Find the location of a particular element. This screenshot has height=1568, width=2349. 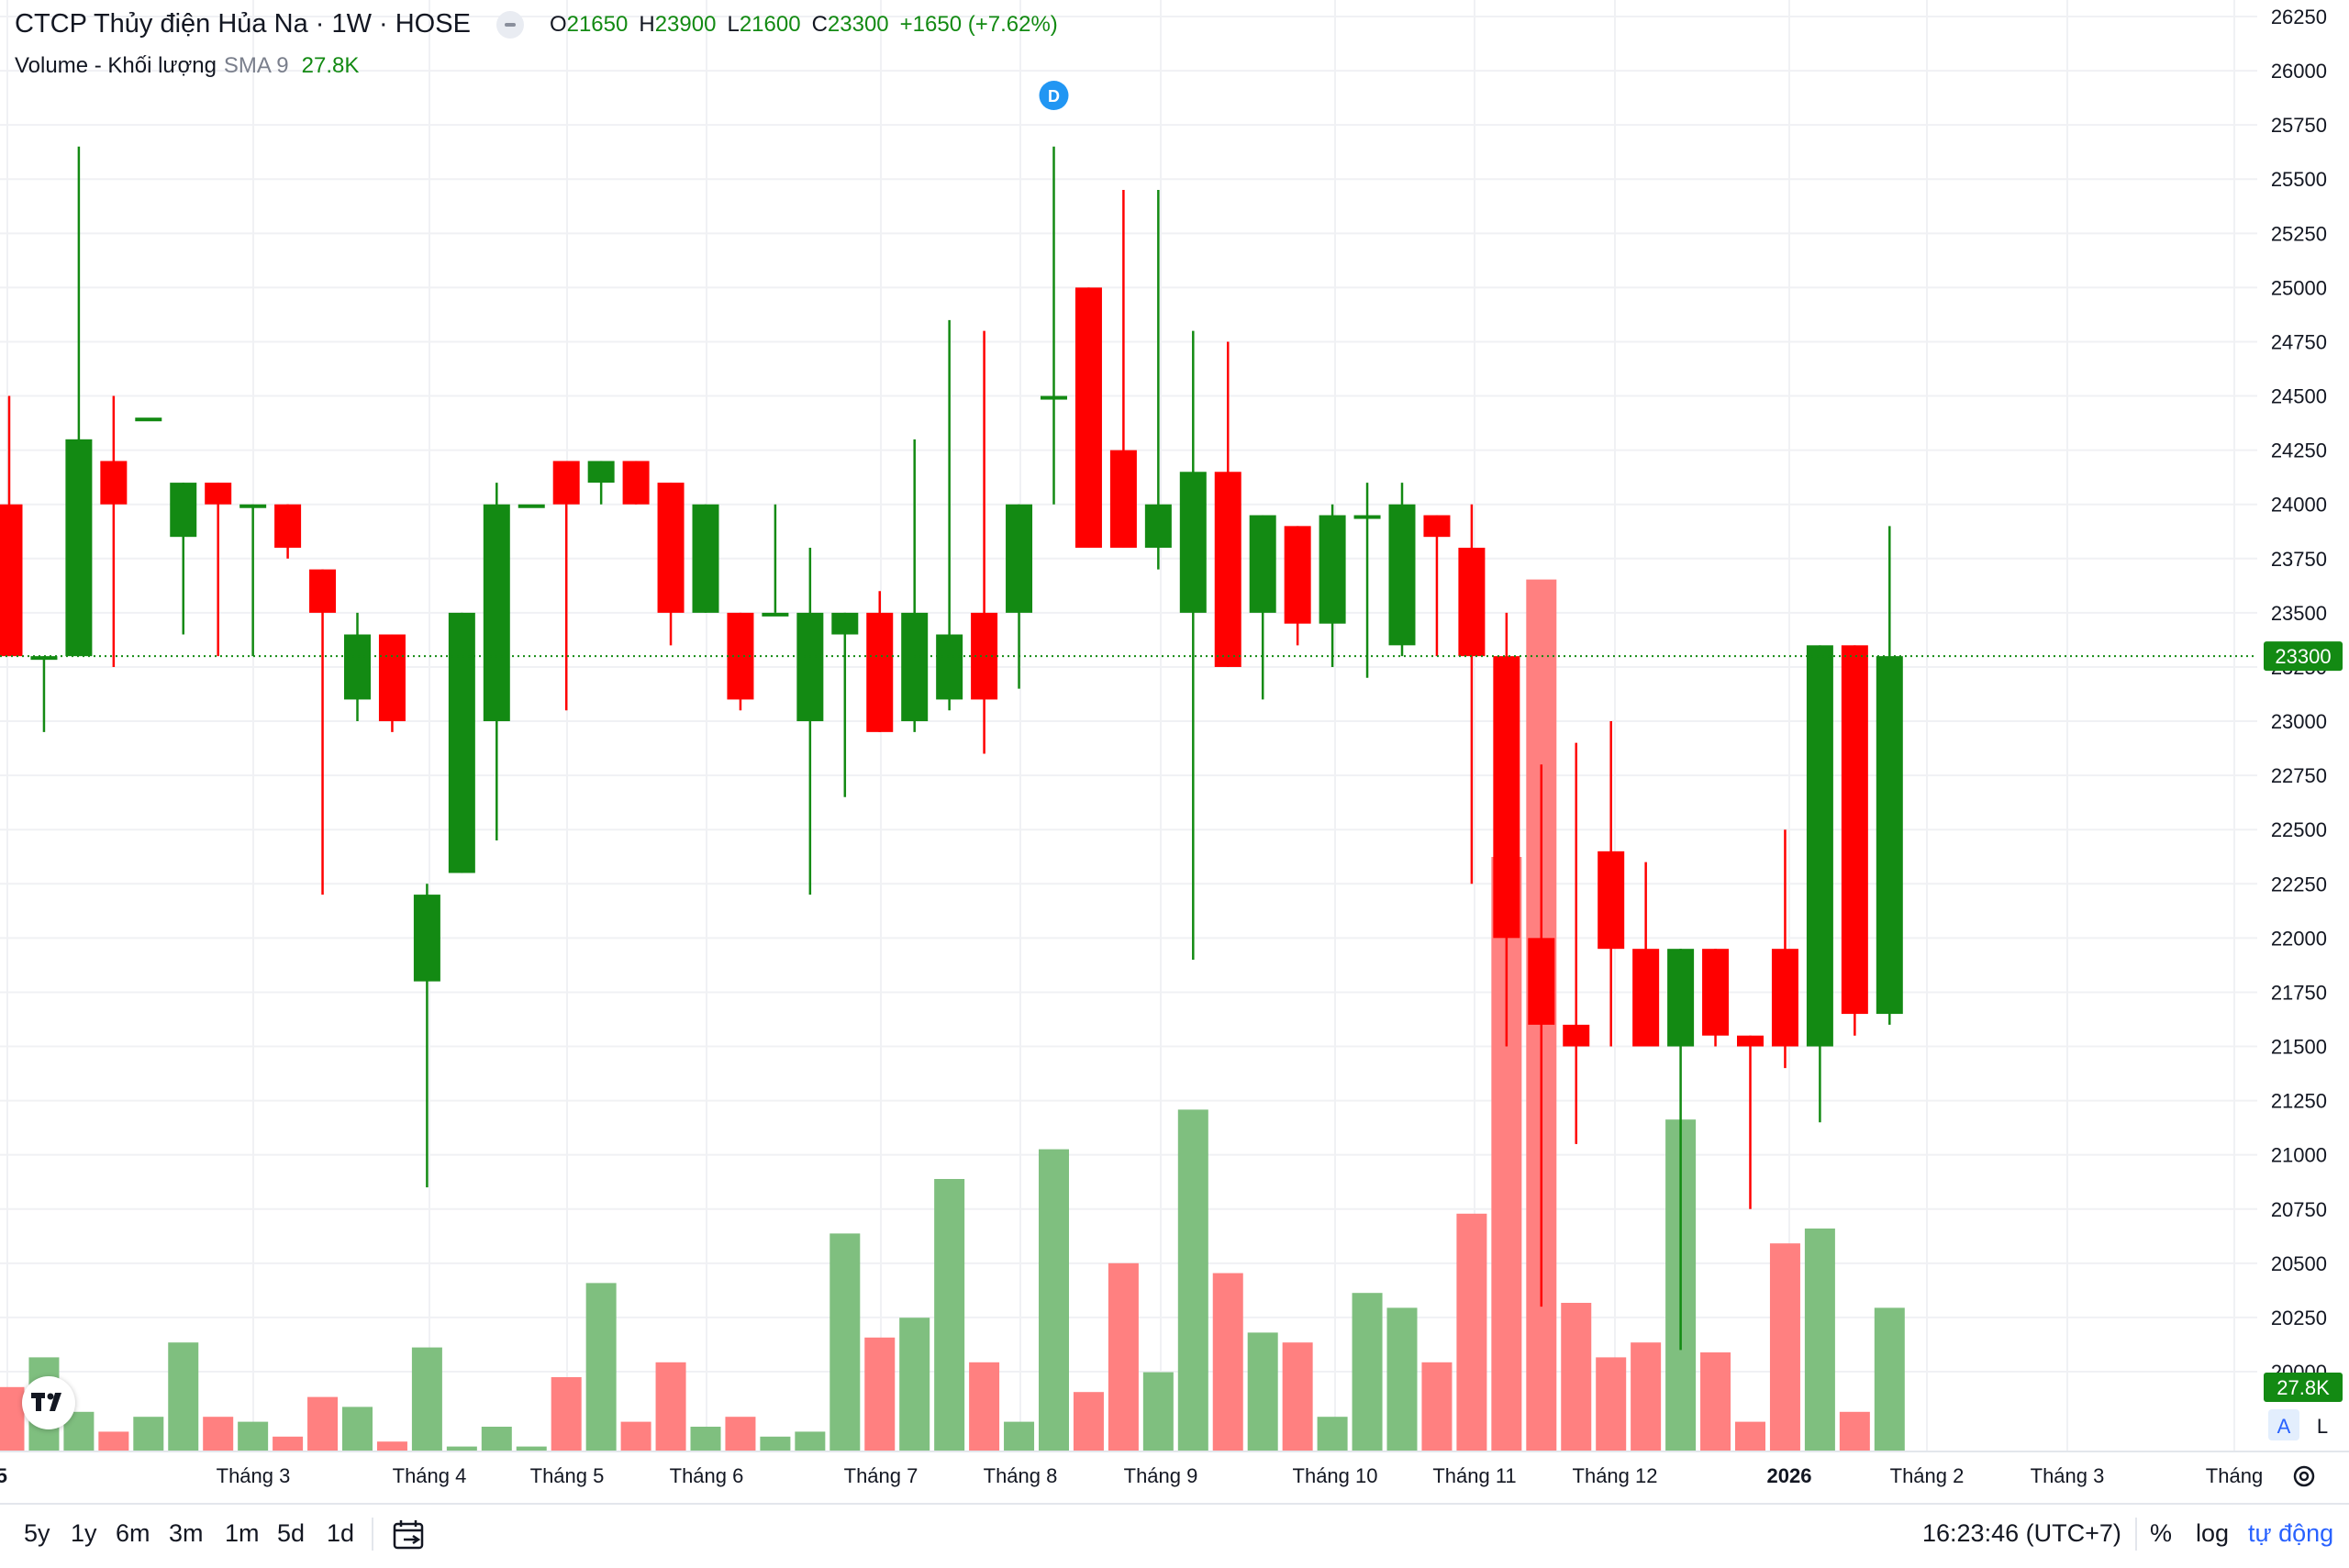

gear-center is located at coordinates (2304, 1477).